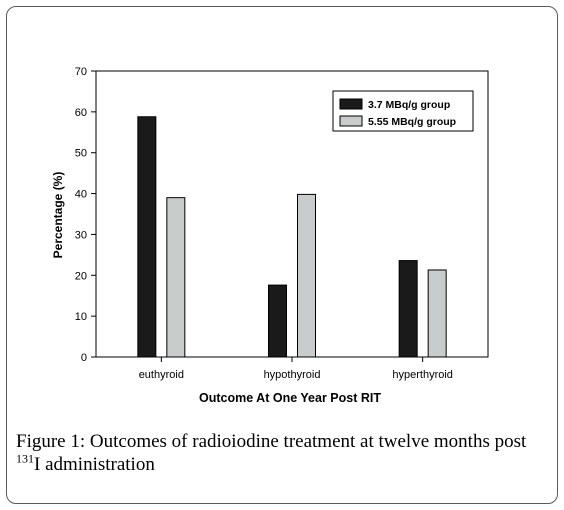 The image size is (564, 510). I want to click on x-tick-label: euthyroid, so click(161, 375).